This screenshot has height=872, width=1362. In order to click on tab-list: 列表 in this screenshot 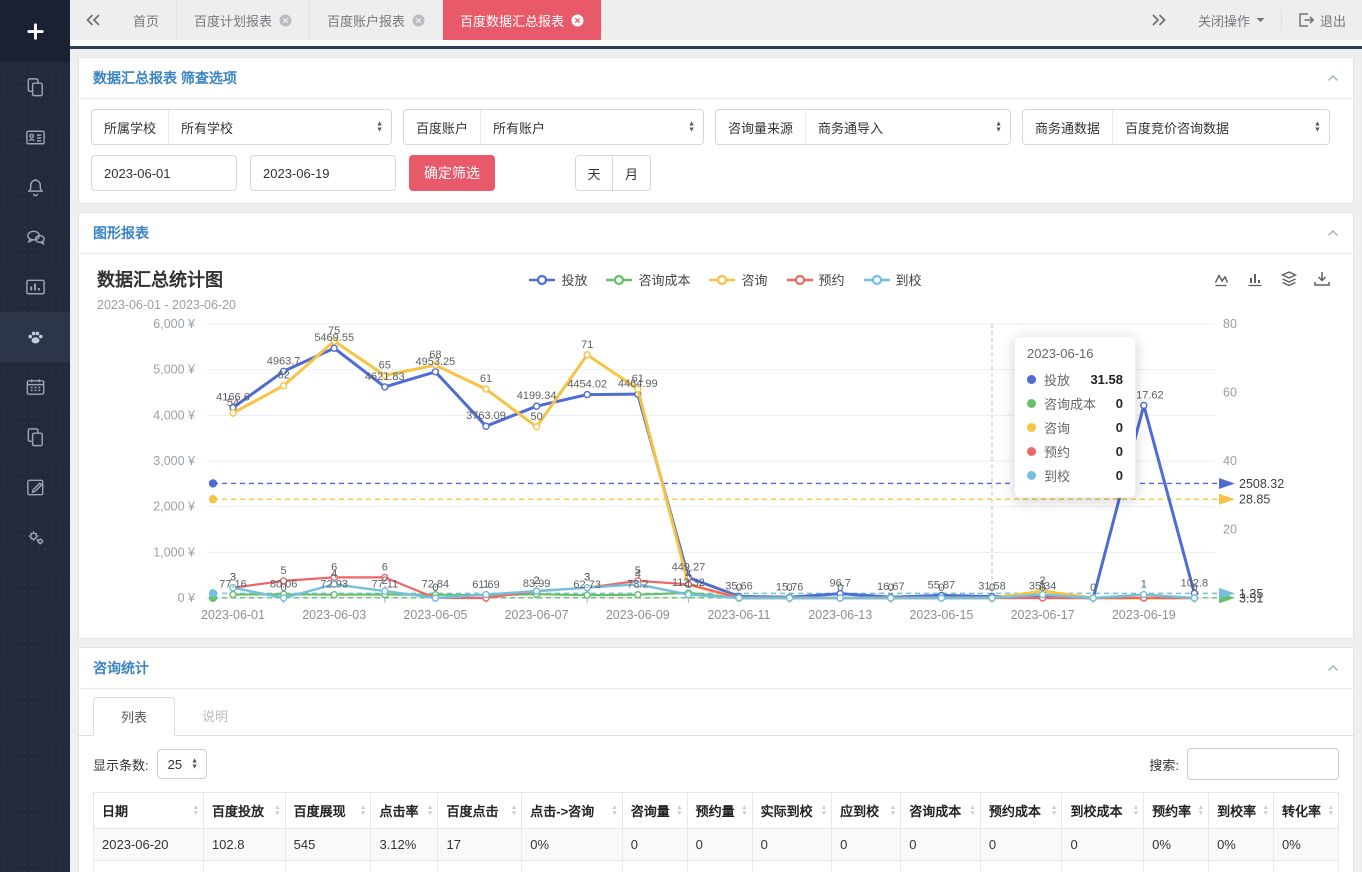, I will do `click(134, 716)`.